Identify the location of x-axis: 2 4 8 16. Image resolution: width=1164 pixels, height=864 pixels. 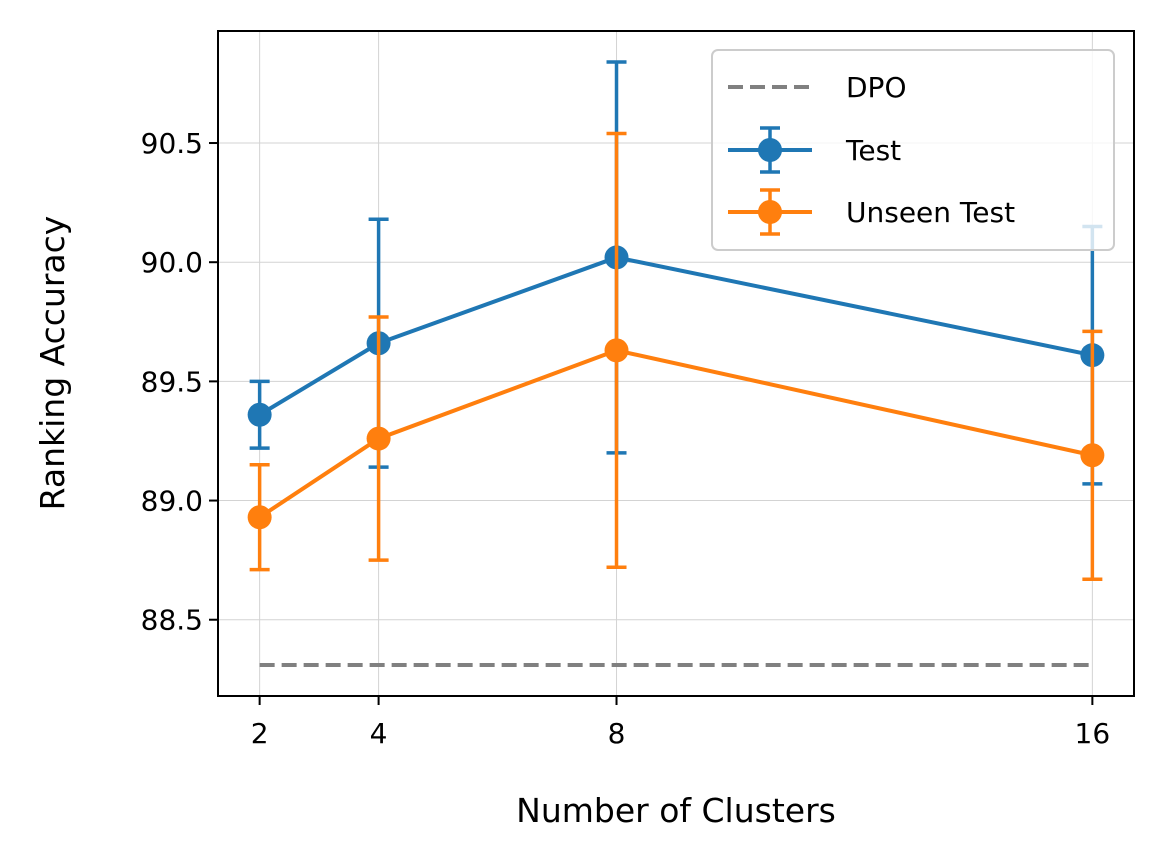
(680, 723).